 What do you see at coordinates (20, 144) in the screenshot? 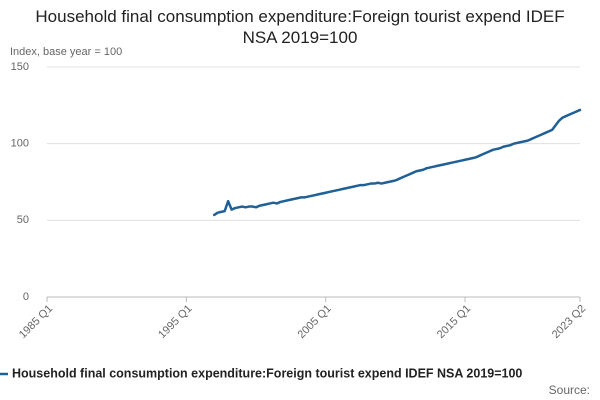
I see `y-tick-label: 100` at bounding box center [20, 144].